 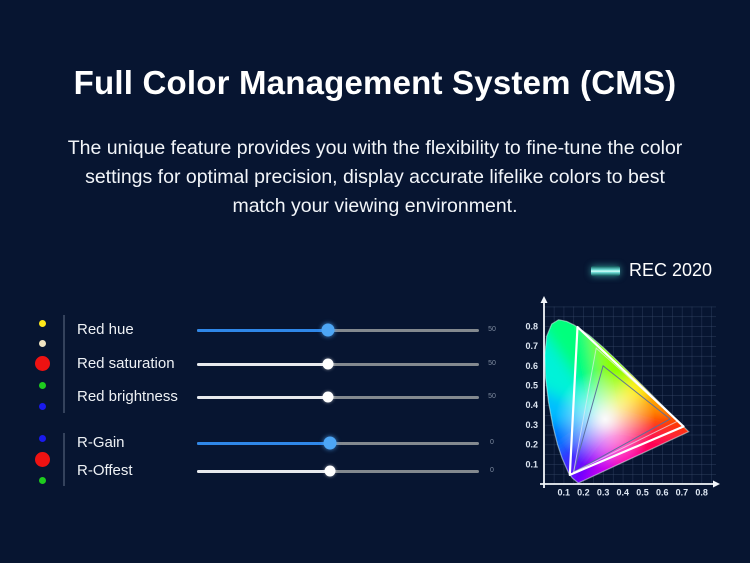 I want to click on slider-row-red-brightness: Red brightness 50, so click(x=260, y=397).